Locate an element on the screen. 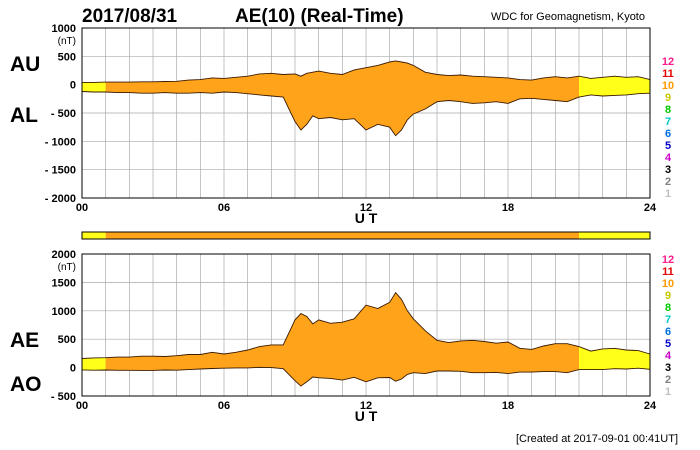 The width and height of the screenshot is (700, 450). y-tick-label: 1500 is located at coordinates (64, 283).